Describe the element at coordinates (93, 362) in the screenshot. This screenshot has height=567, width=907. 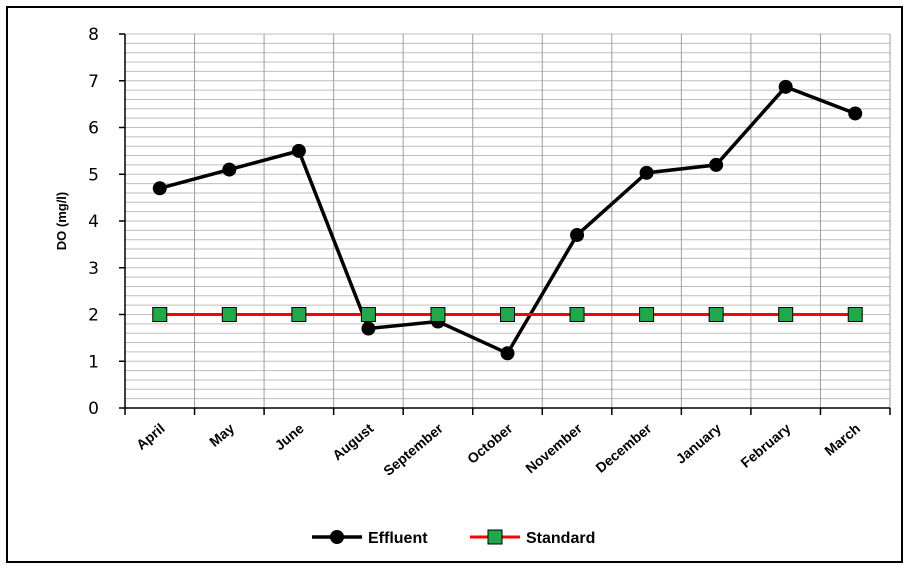
I see `y-tick-label: 1` at that location.